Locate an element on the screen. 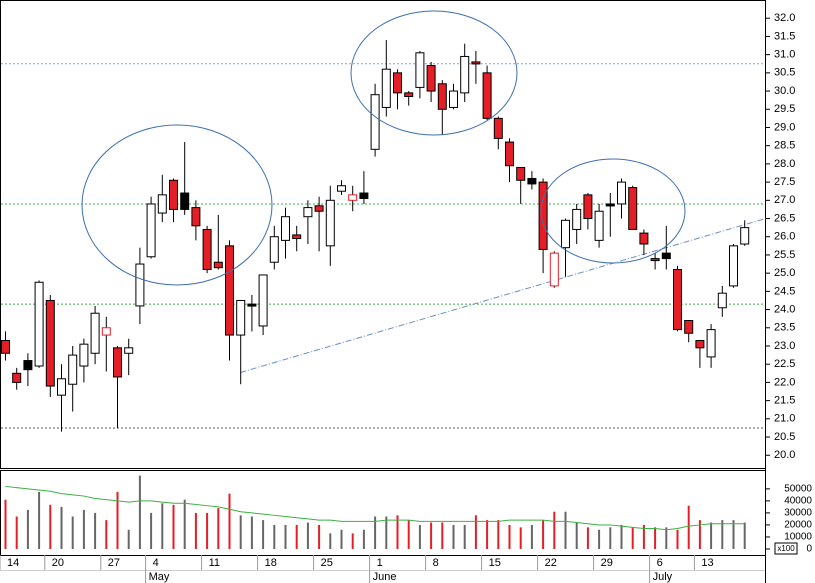 This screenshot has height=583, width=815. x-tick-label: 13 is located at coordinates (707, 563).